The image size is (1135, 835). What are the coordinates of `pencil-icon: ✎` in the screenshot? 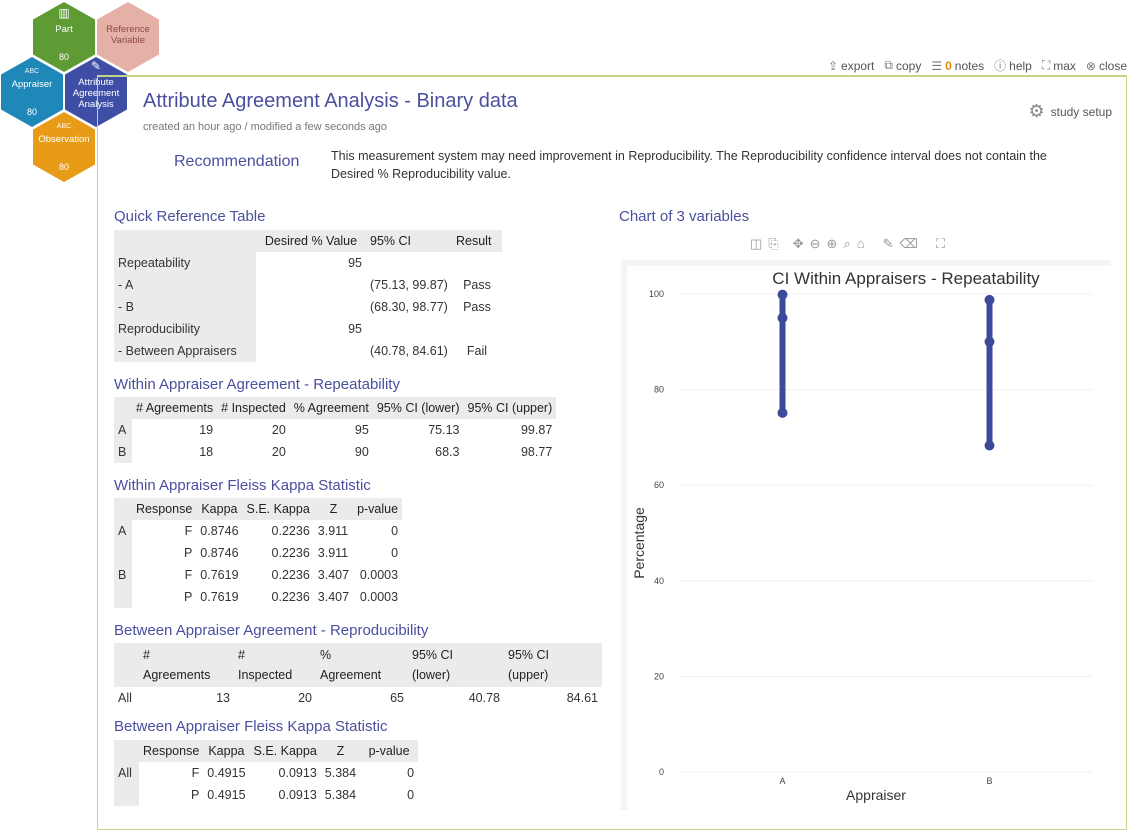 It's located at (888, 243).